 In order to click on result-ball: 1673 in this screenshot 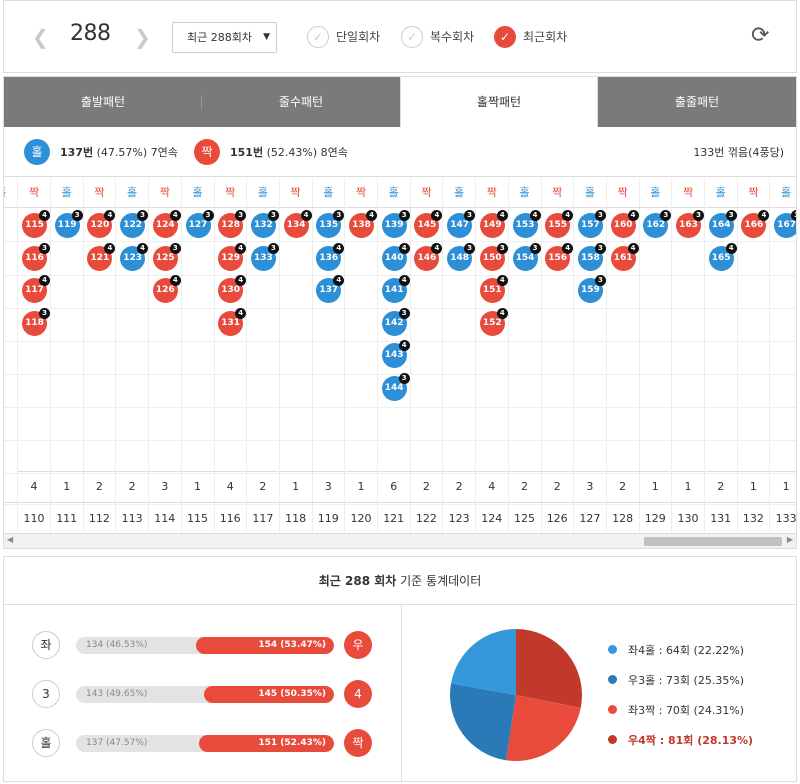, I will do `click(785, 224)`.